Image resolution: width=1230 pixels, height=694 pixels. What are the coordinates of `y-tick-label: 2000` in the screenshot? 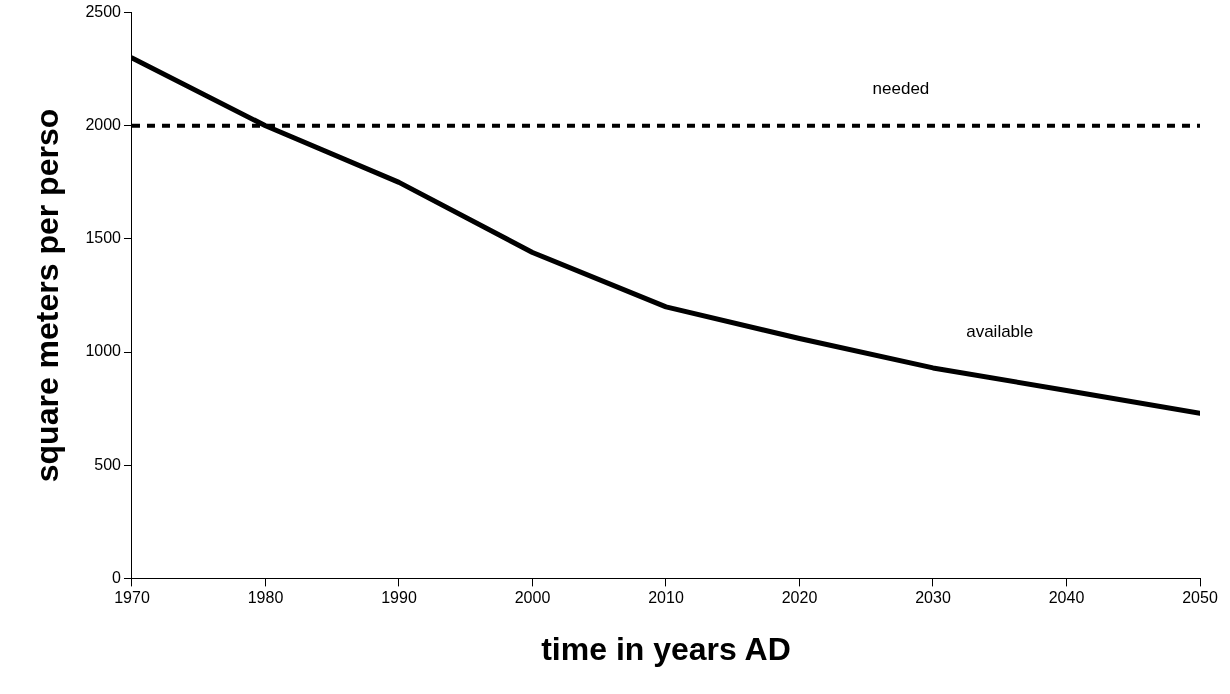 It's located at (103, 125).